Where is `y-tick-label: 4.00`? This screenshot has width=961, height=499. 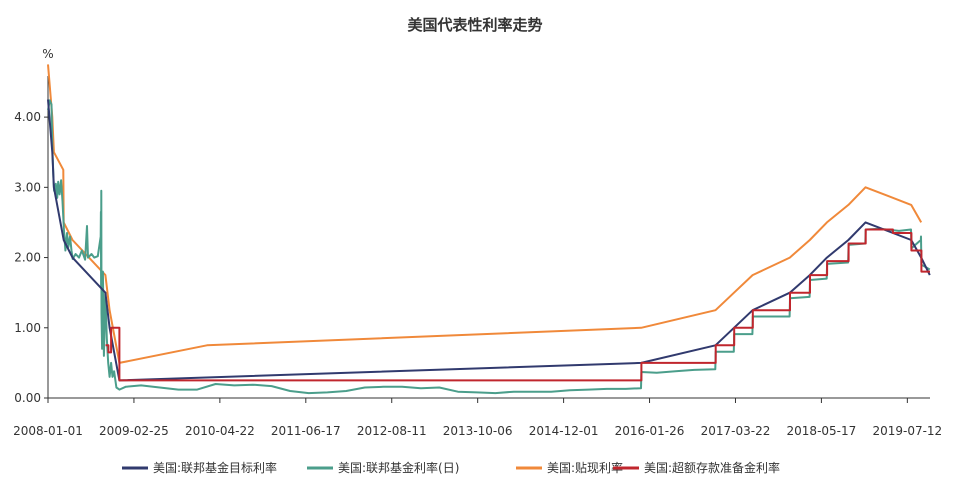
y-tick-label: 4.00 is located at coordinates (27, 117).